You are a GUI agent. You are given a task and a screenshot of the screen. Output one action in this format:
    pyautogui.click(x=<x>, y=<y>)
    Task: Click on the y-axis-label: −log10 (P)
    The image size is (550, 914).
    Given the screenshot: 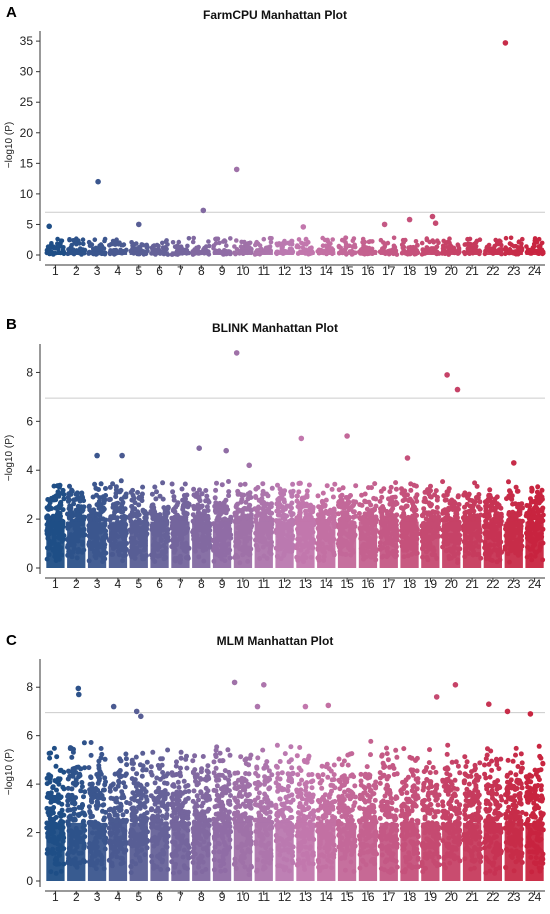 What is the action you would take?
    pyautogui.click(x=9, y=772)
    